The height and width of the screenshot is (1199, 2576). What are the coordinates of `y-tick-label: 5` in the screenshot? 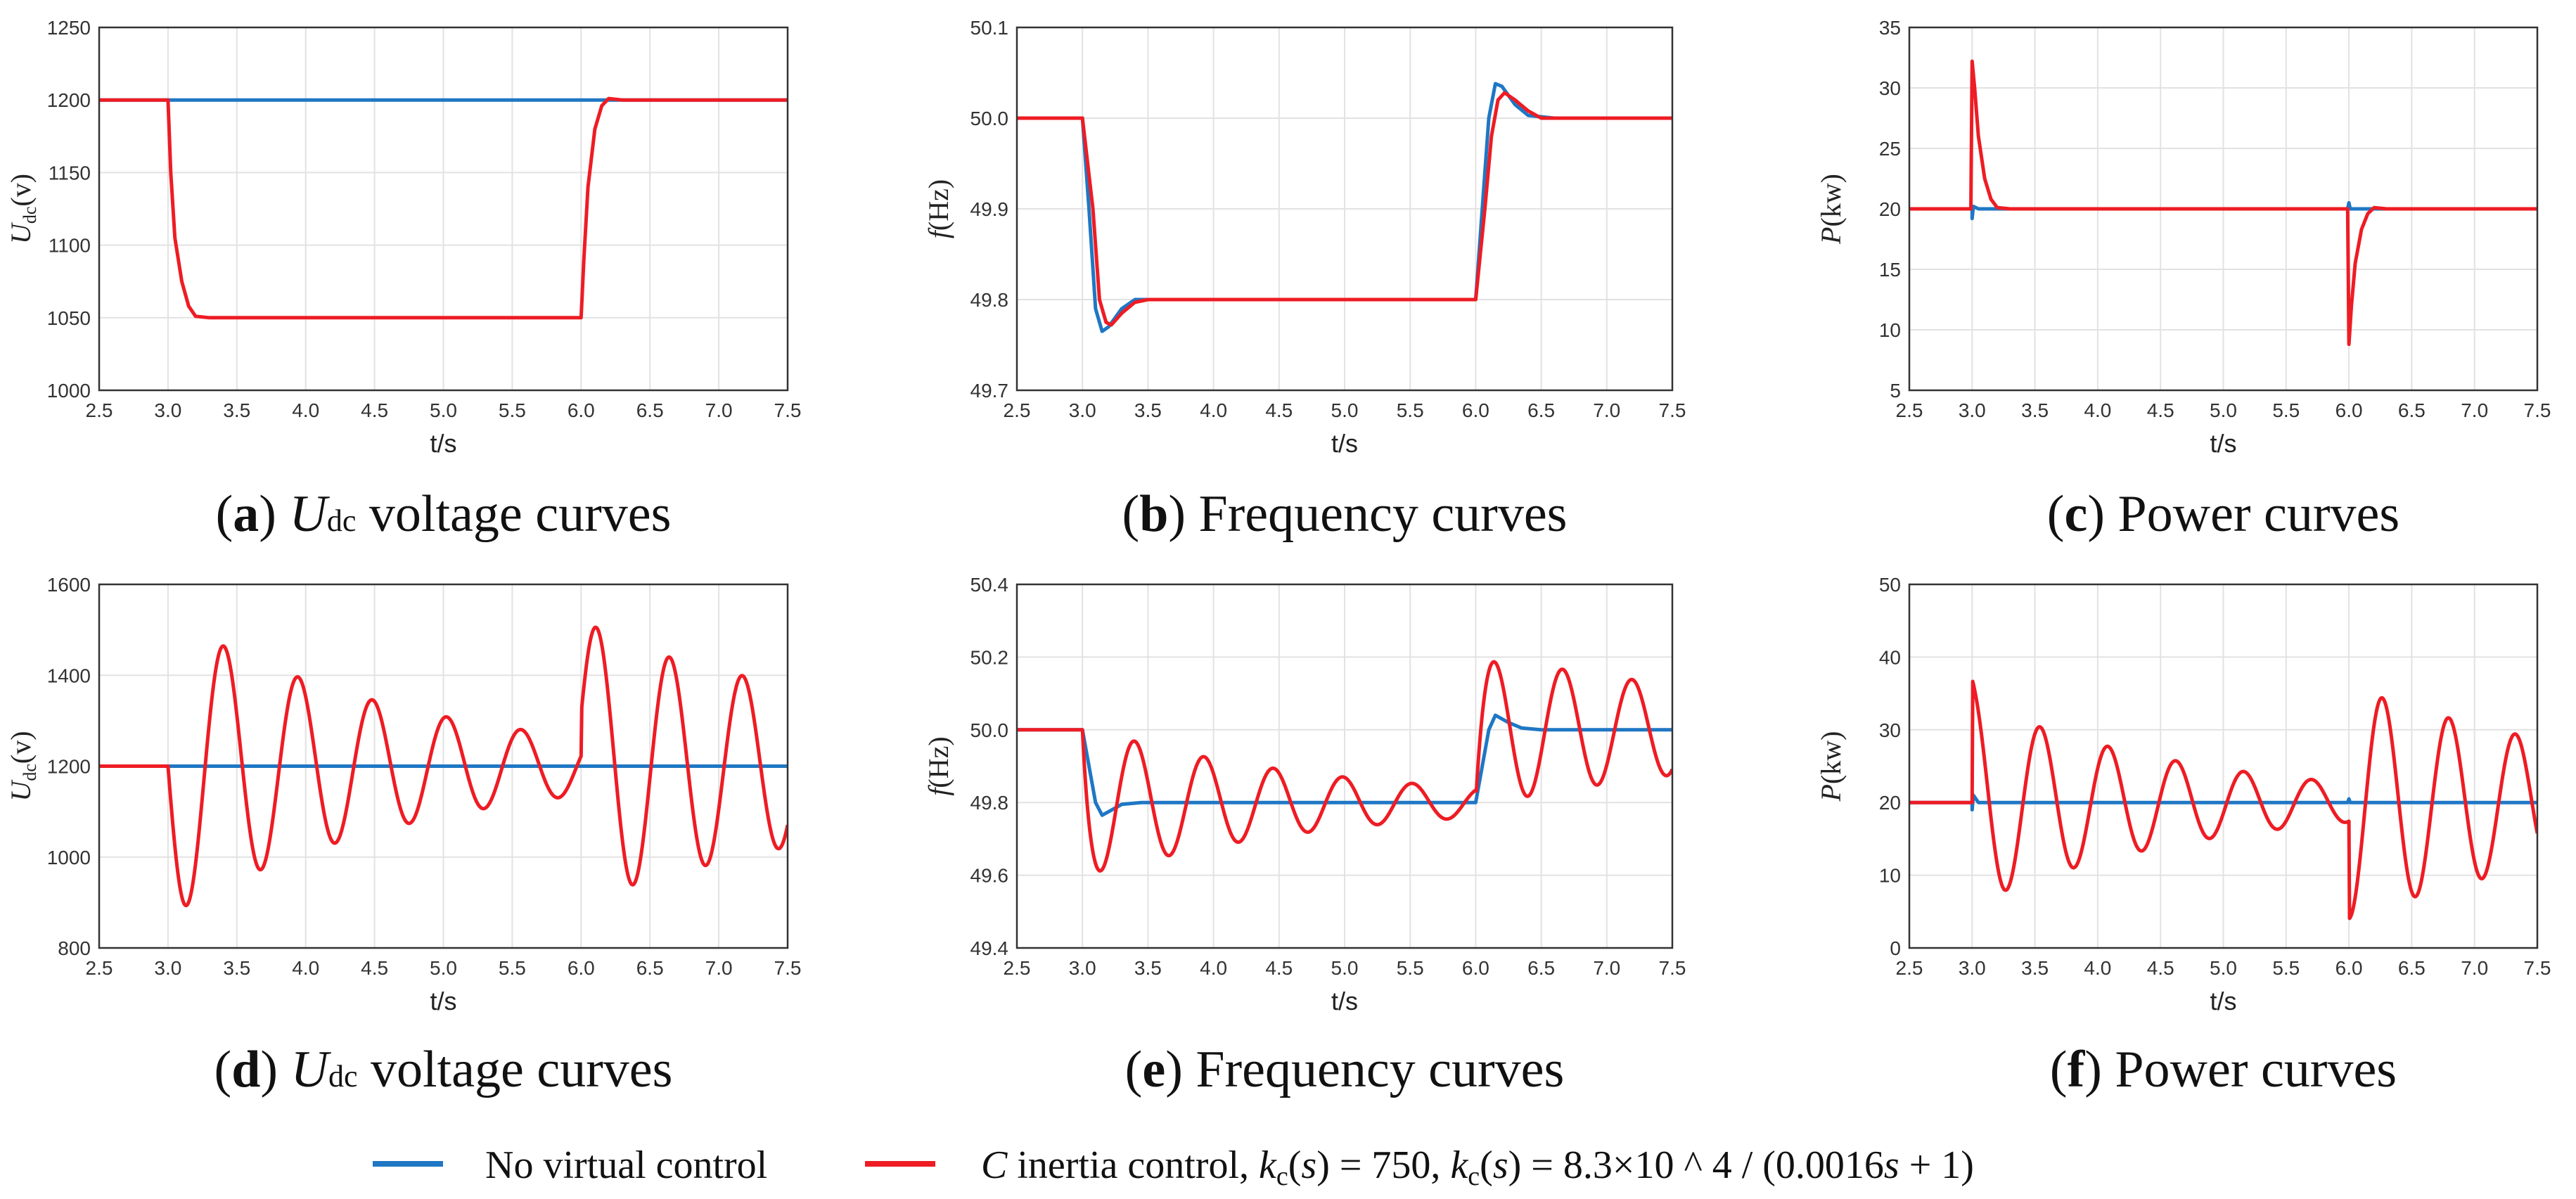 It's located at (1895, 391).